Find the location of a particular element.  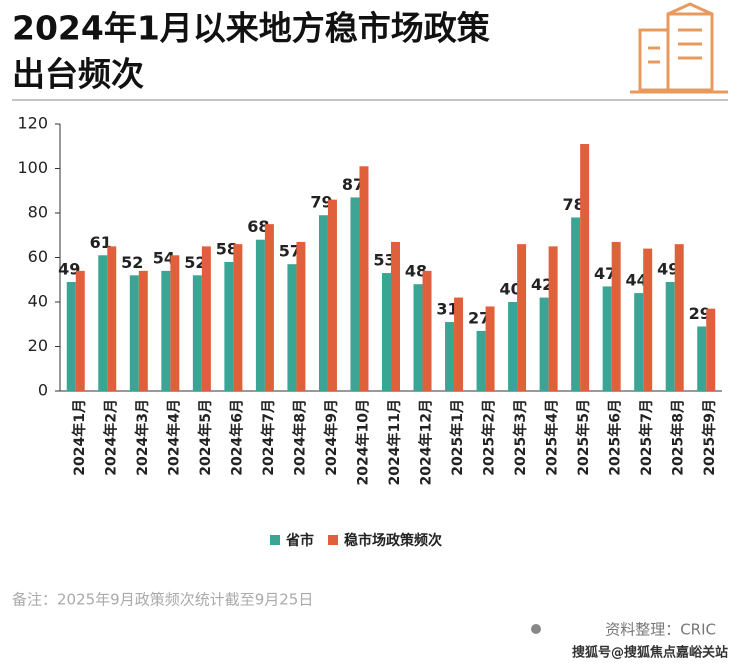

data-label: 42 is located at coordinates (542, 284).